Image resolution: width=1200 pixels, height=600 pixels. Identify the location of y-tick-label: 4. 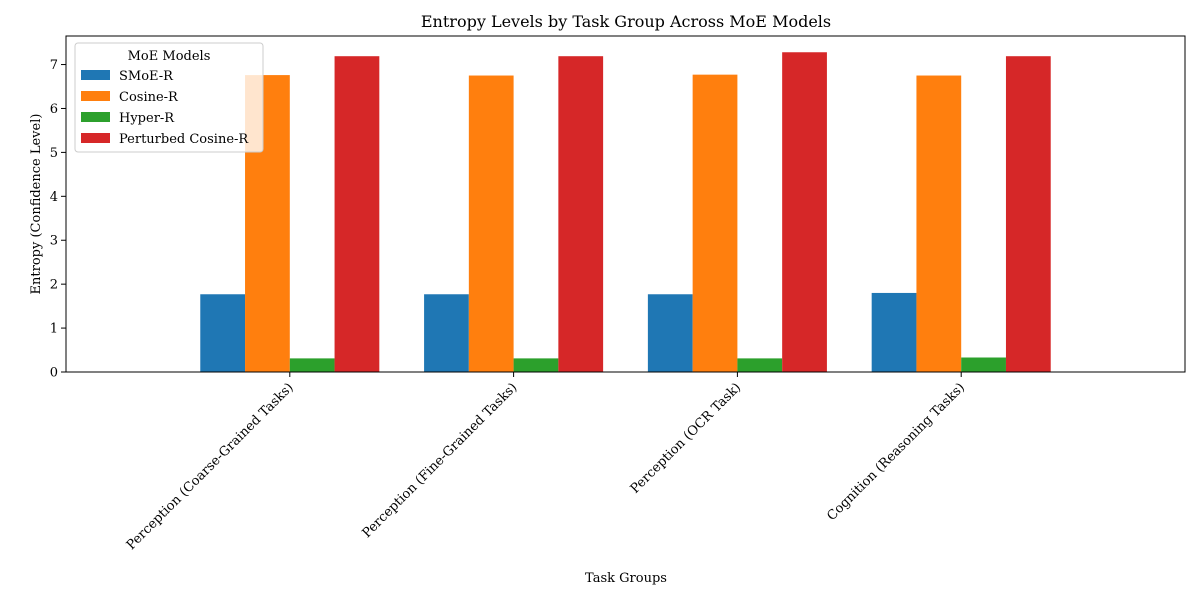
(54, 197).